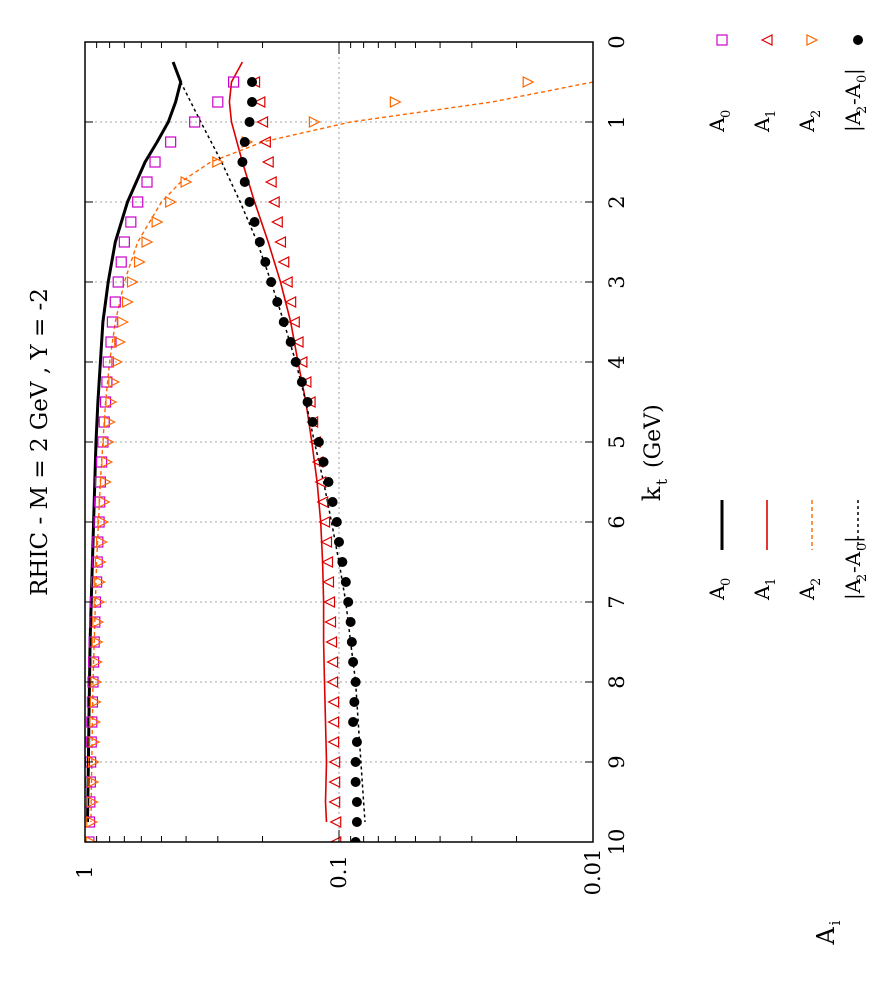  What do you see at coordinates (652, 493) in the screenshot?
I see `x-axis-label-main: k` at bounding box center [652, 493].